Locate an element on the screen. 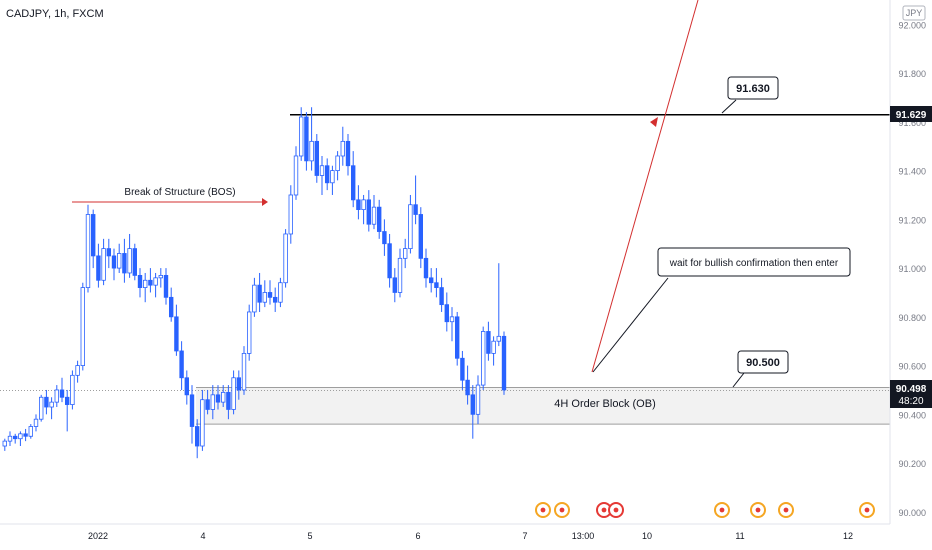  projection-arrow-line is located at coordinates (645, 186).